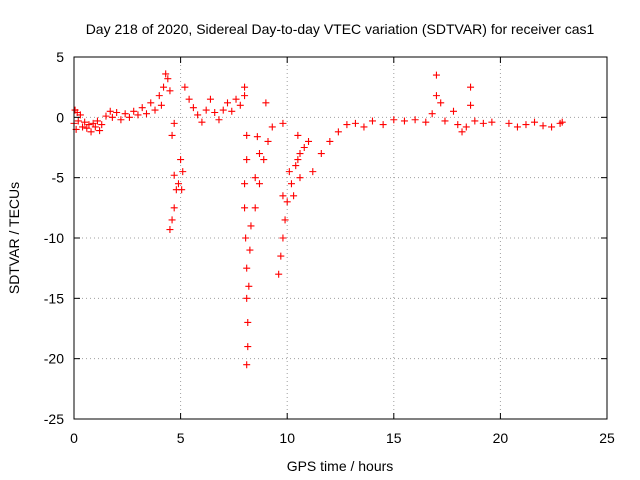 The height and width of the screenshot is (480, 640). Describe the element at coordinates (394, 438) in the screenshot. I see `x-tick-label: 15` at that location.